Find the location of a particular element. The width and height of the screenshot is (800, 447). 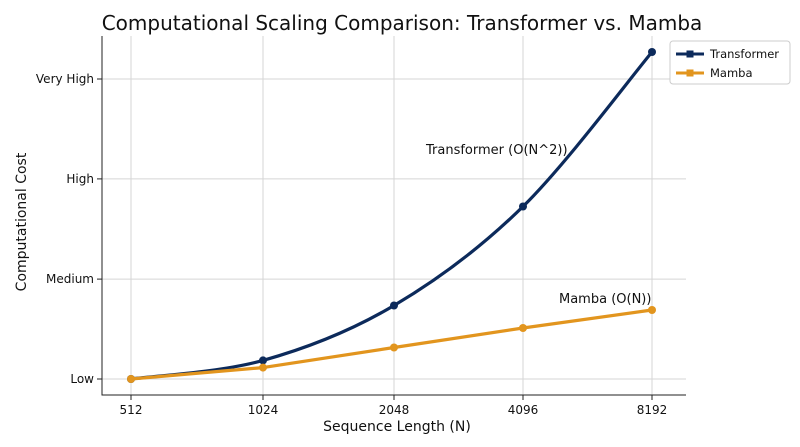

legend: Transformer Mamba is located at coordinates (730, 62).